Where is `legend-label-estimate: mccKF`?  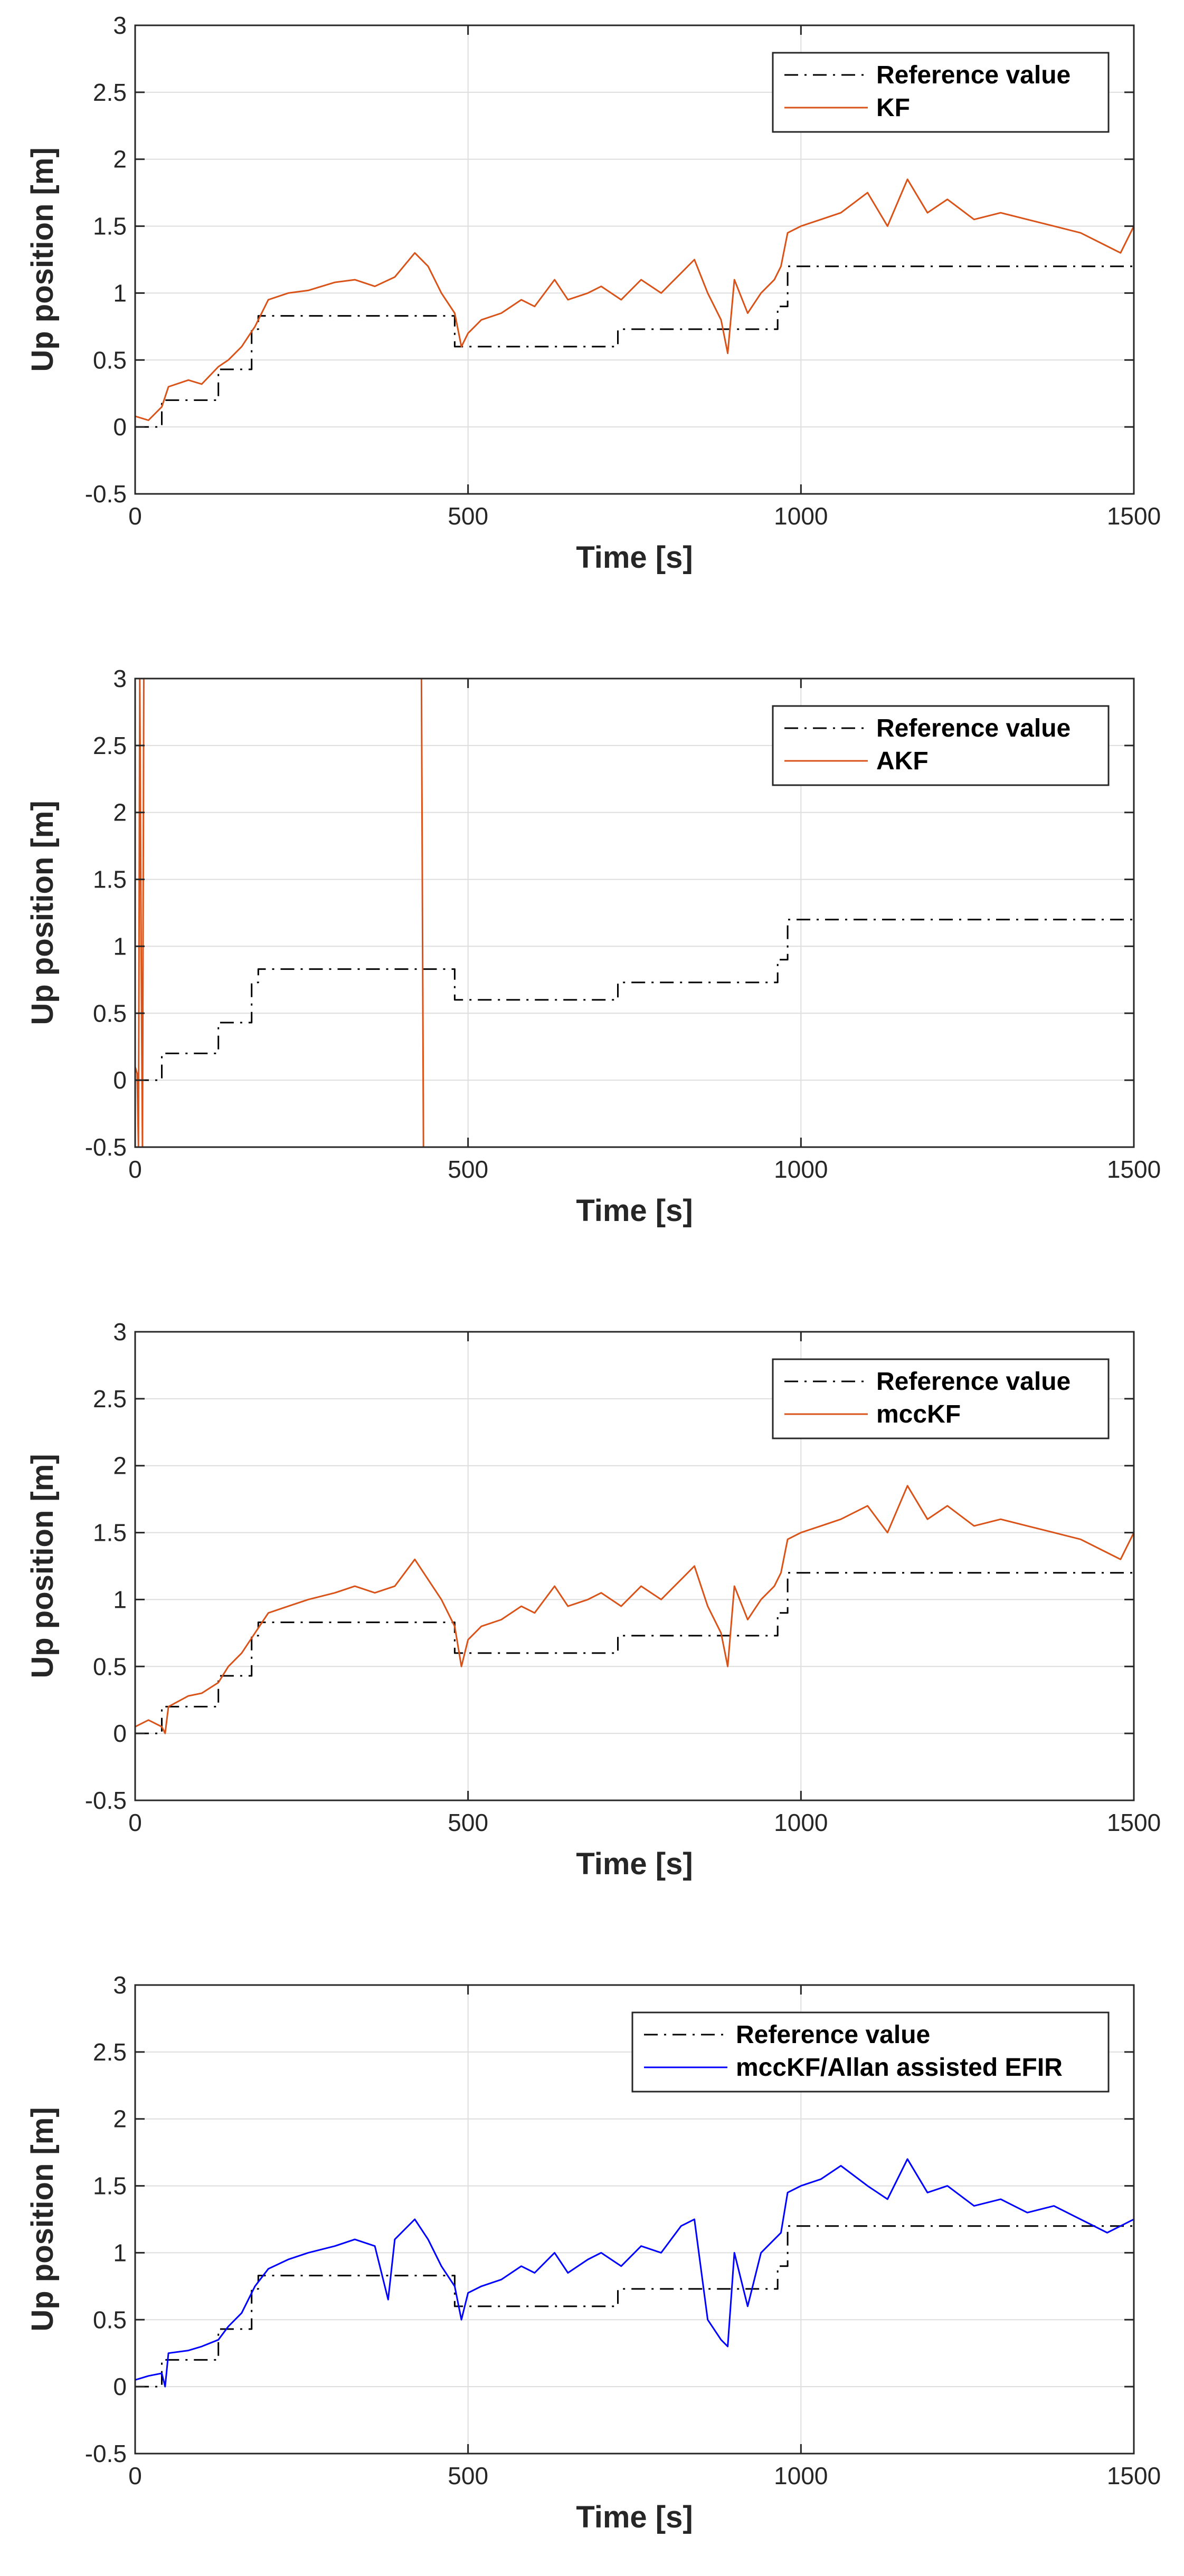
legend-label-estimate: mccKF is located at coordinates (919, 1414).